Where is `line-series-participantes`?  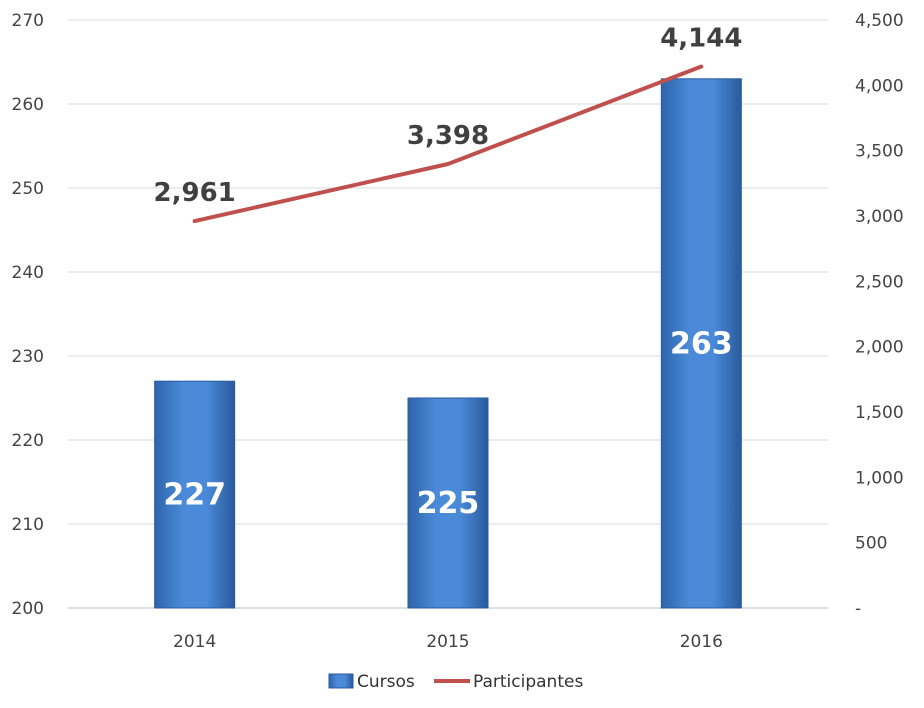 line-series-participantes is located at coordinates (448, 144).